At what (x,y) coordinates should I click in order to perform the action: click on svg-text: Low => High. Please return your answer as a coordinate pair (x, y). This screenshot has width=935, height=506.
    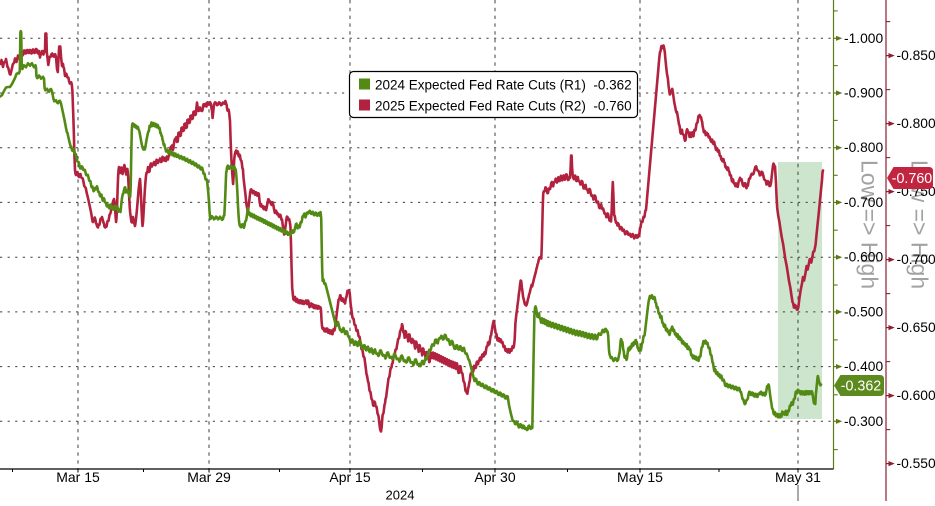
    Looking at the image, I should click on (870, 224).